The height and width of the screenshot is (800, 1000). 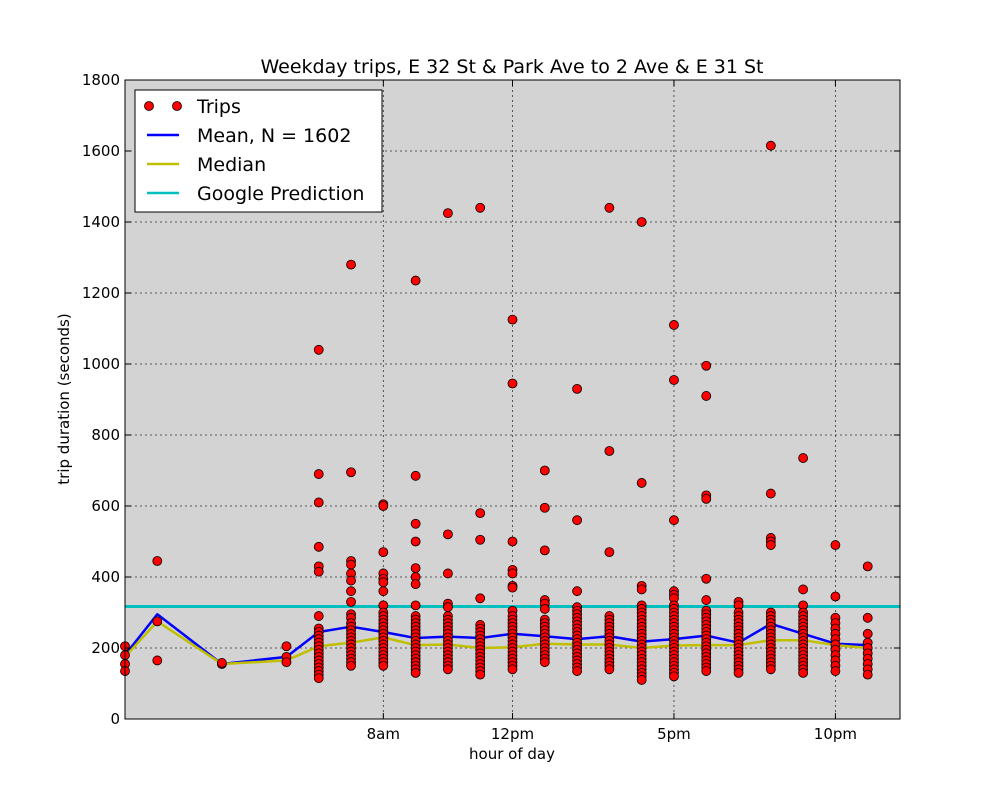 What do you see at coordinates (674, 734) in the screenshot?
I see `x-tick-label: 5pm` at bounding box center [674, 734].